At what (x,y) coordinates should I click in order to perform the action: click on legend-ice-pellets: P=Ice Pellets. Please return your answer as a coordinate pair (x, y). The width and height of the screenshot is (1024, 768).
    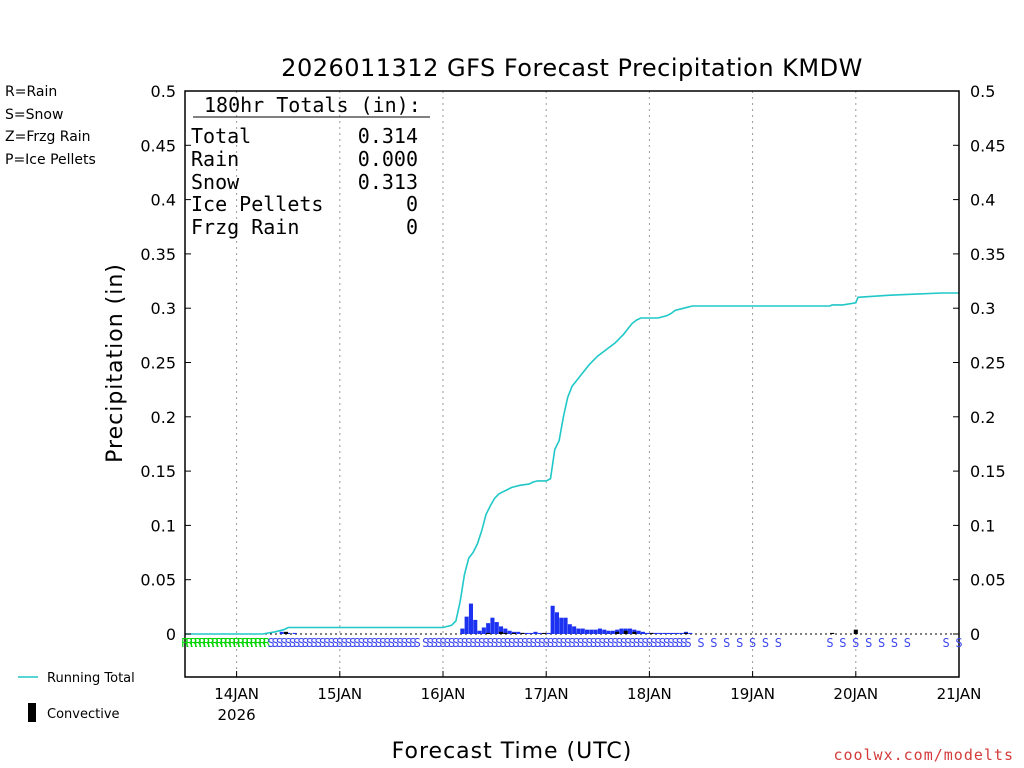
    Looking at the image, I should click on (50, 160).